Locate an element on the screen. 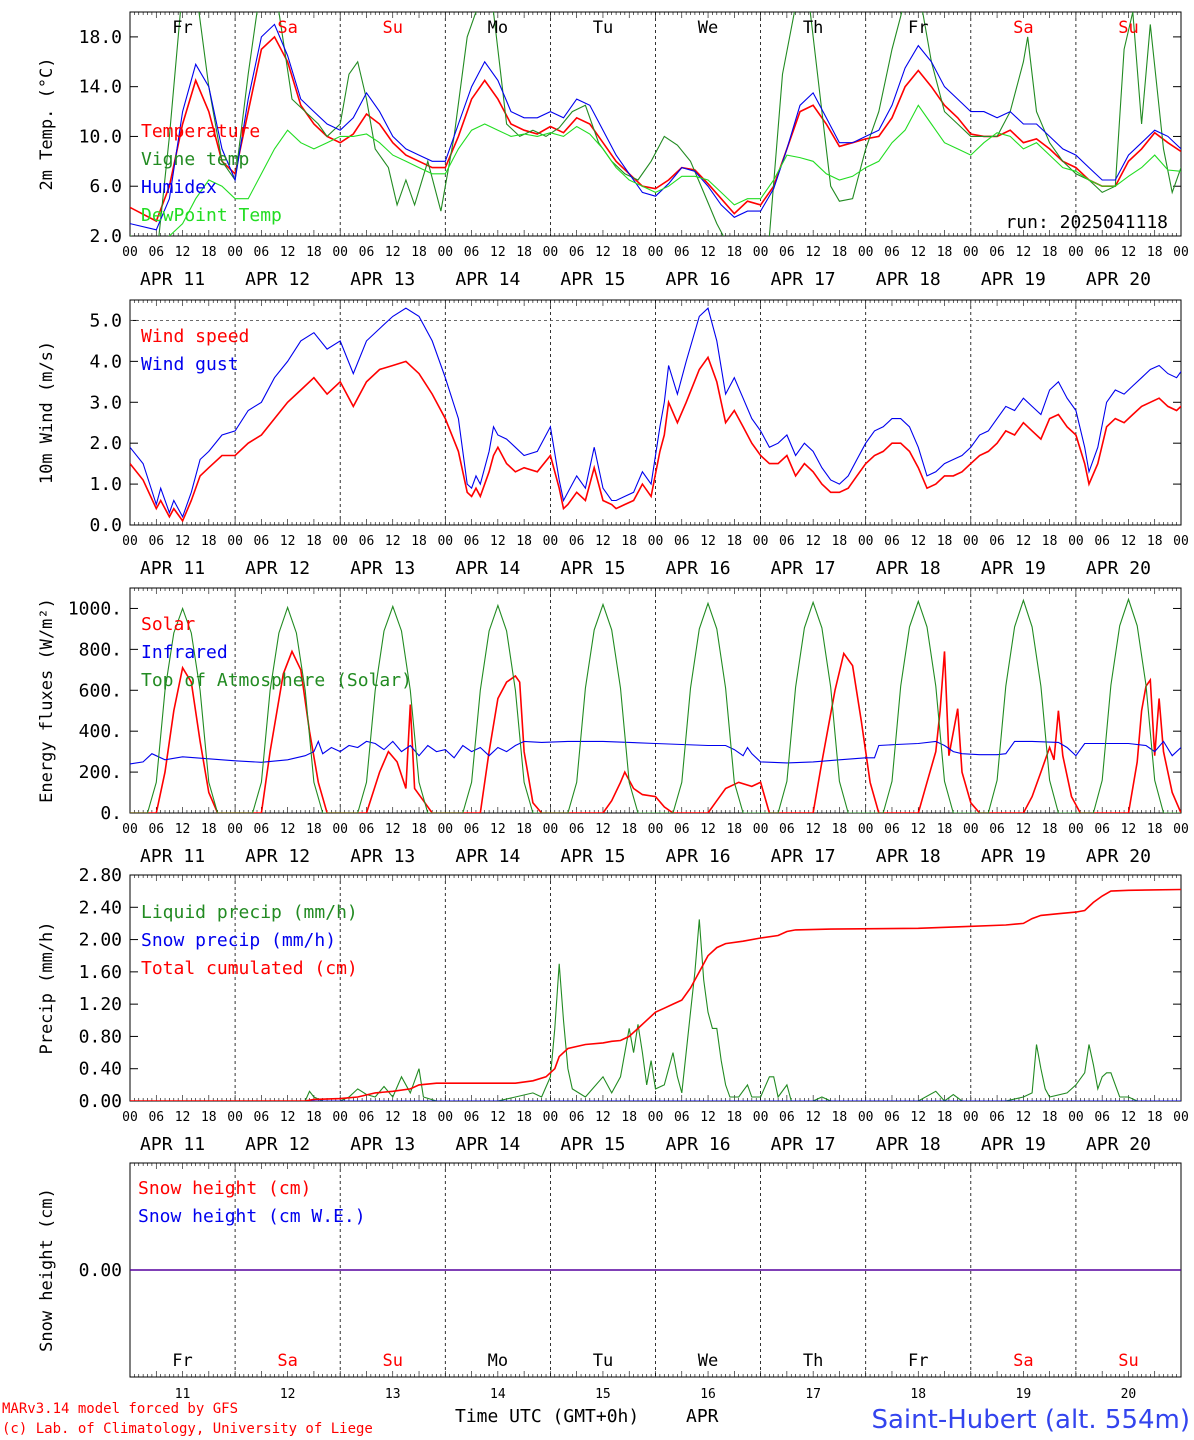 This screenshot has height=1440, width=1194. y-tick-label: 0.0 is located at coordinates (105, 525).